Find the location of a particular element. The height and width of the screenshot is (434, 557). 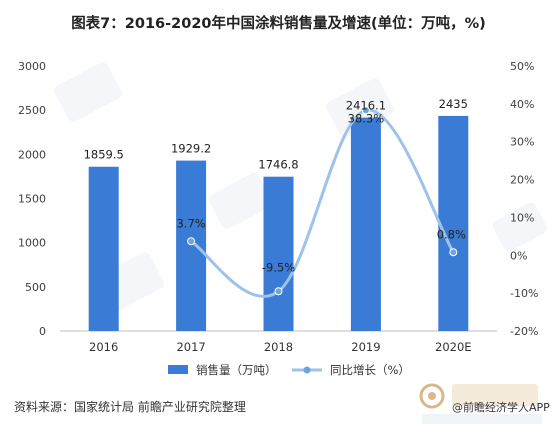

line-data-label: 38.3% is located at coordinates (366, 118).